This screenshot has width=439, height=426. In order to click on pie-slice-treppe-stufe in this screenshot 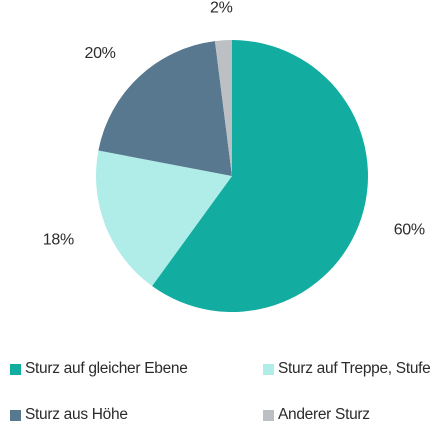, I will do `click(164, 218)`.